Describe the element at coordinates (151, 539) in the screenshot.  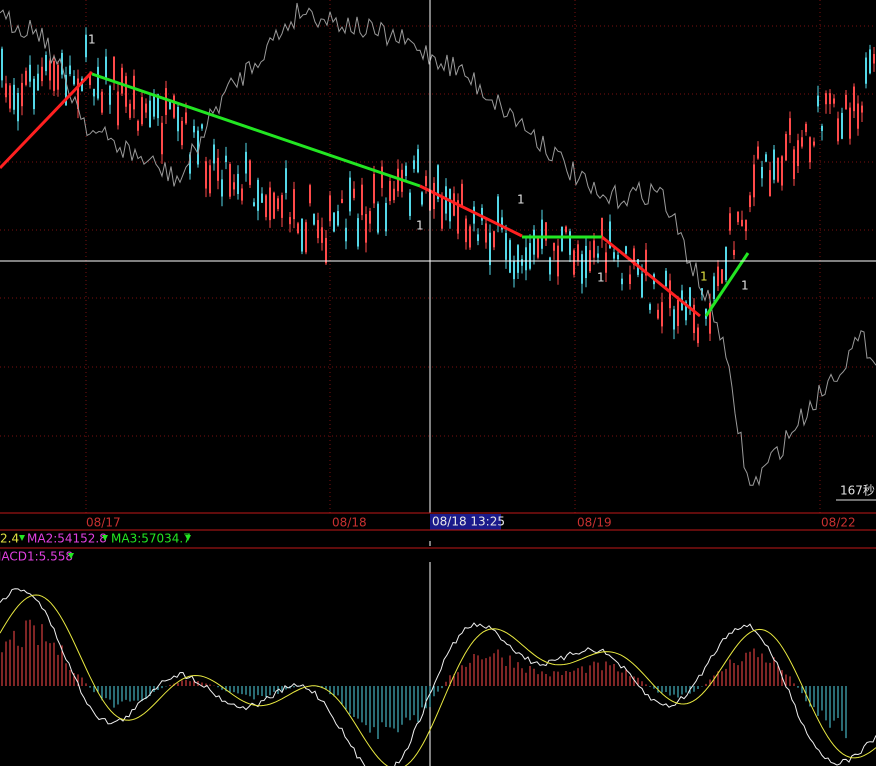
I see `ma3-value: MA3:57034.7` at that location.